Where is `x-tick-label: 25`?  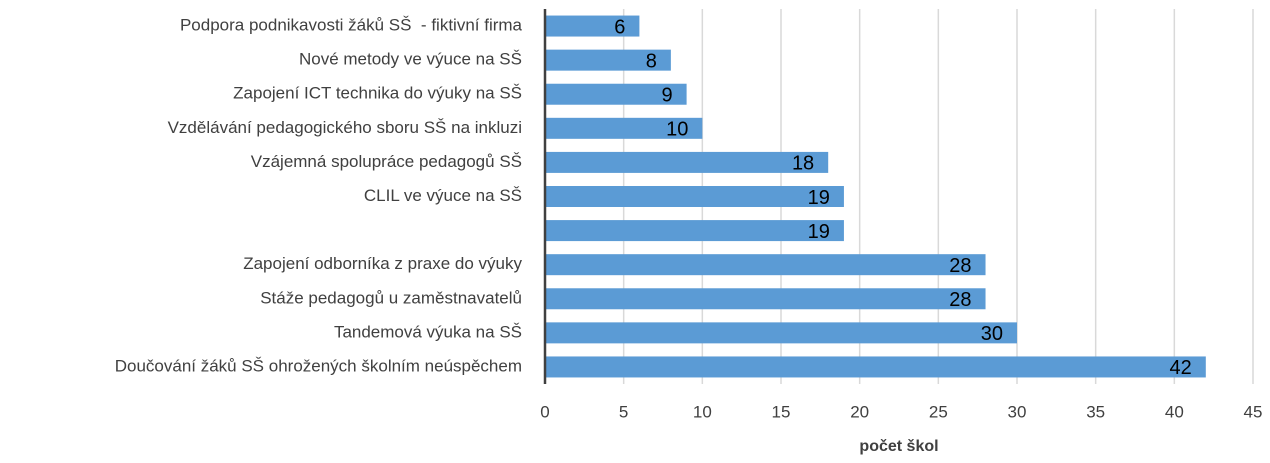
x-tick-label: 25 is located at coordinates (938, 411).